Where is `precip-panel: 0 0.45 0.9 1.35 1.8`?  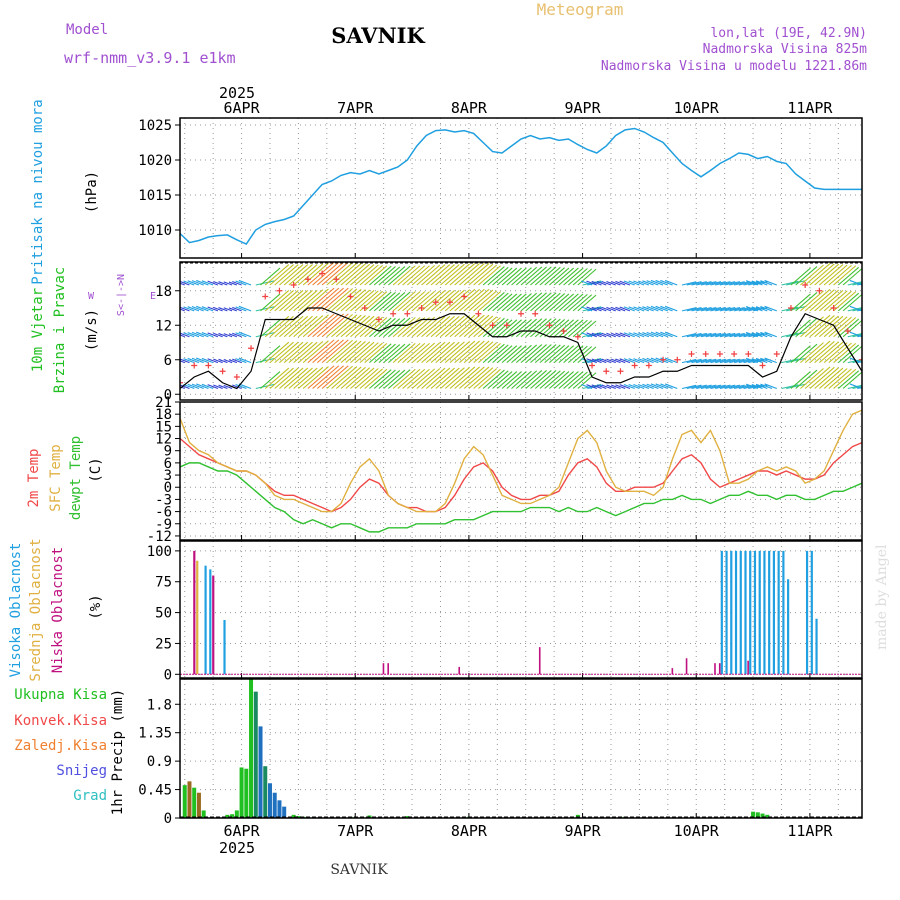
precip-panel: 0 0.45 0.9 1.35 1.8 is located at coordinates (500, 753).